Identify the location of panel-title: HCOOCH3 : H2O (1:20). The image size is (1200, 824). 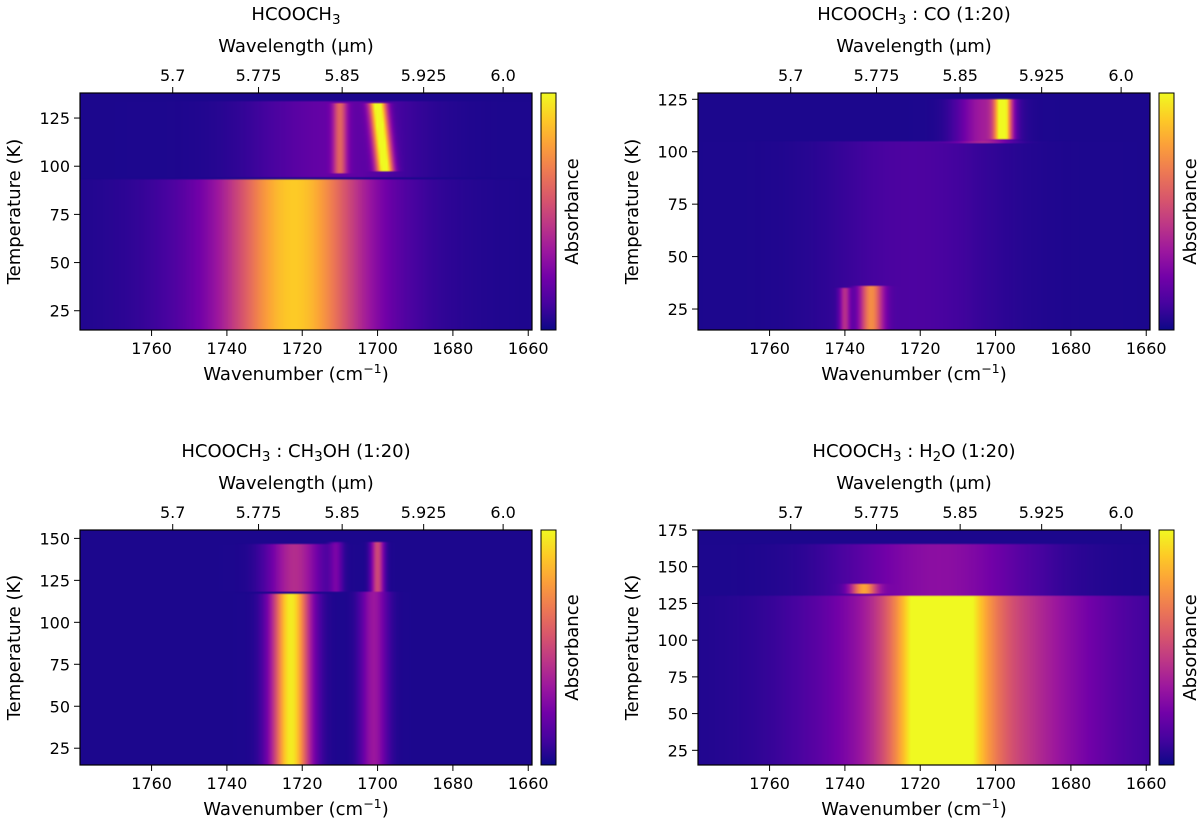
(913, 453).